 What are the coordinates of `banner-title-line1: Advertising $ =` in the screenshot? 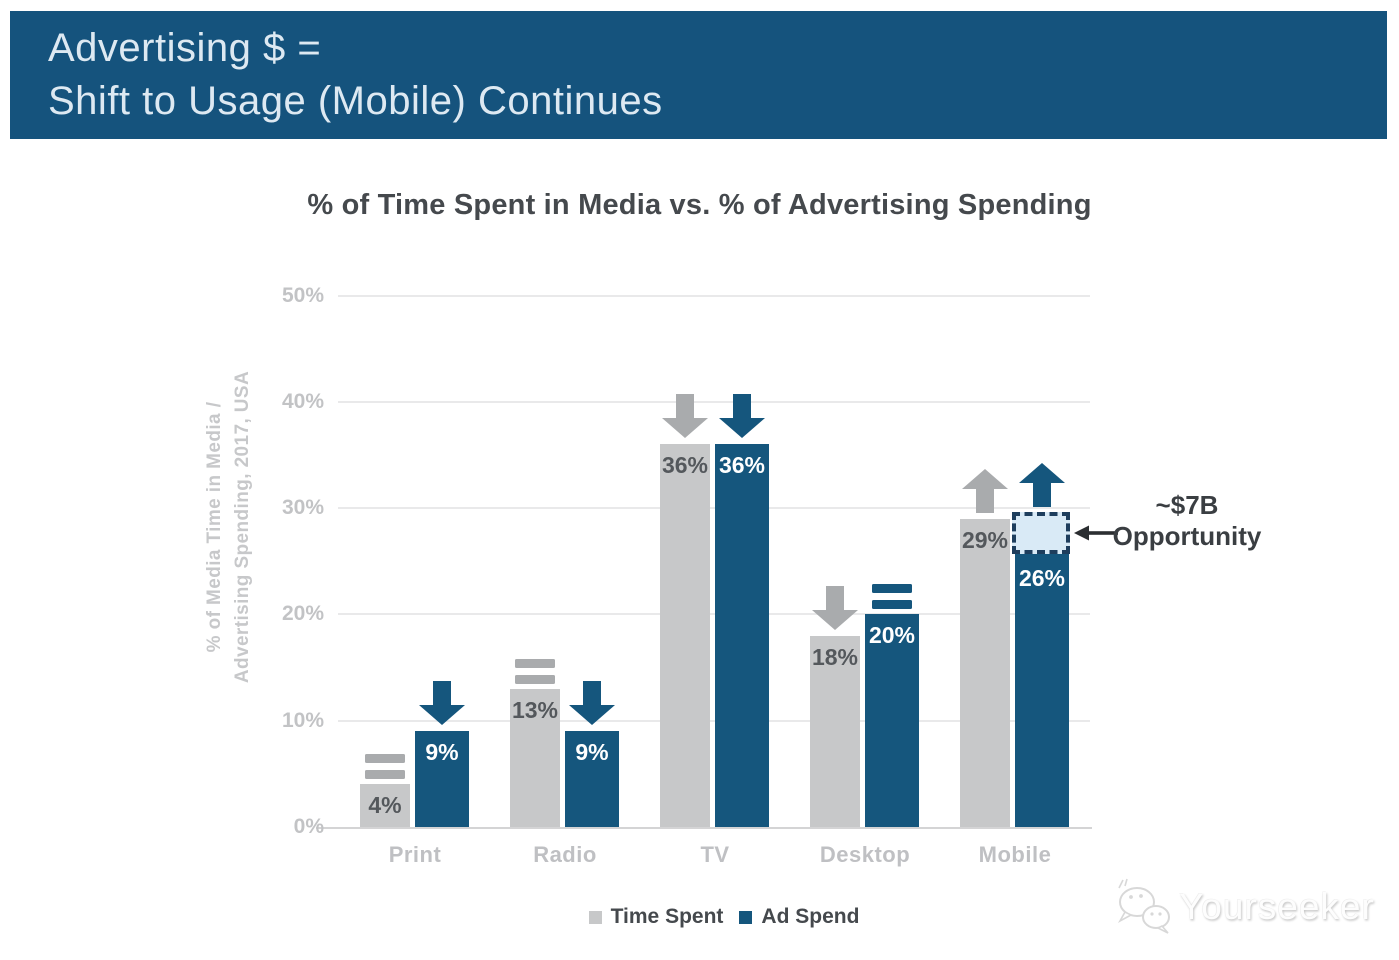 It's located at (185, 48).